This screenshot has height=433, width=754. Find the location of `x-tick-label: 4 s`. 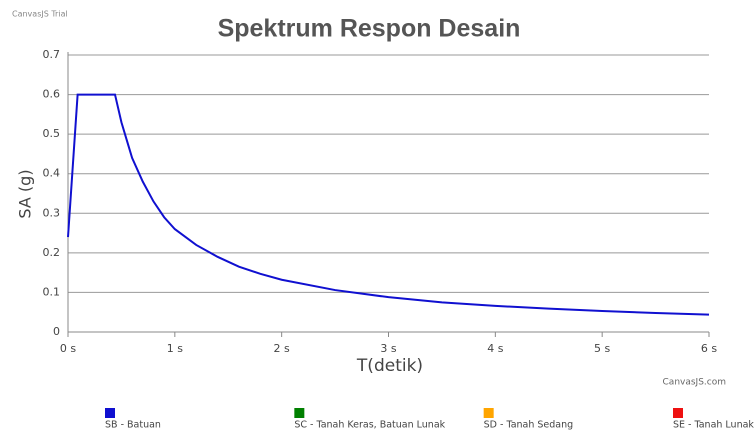

x-tick-label: 4 s is located at coordinates (495, 348).